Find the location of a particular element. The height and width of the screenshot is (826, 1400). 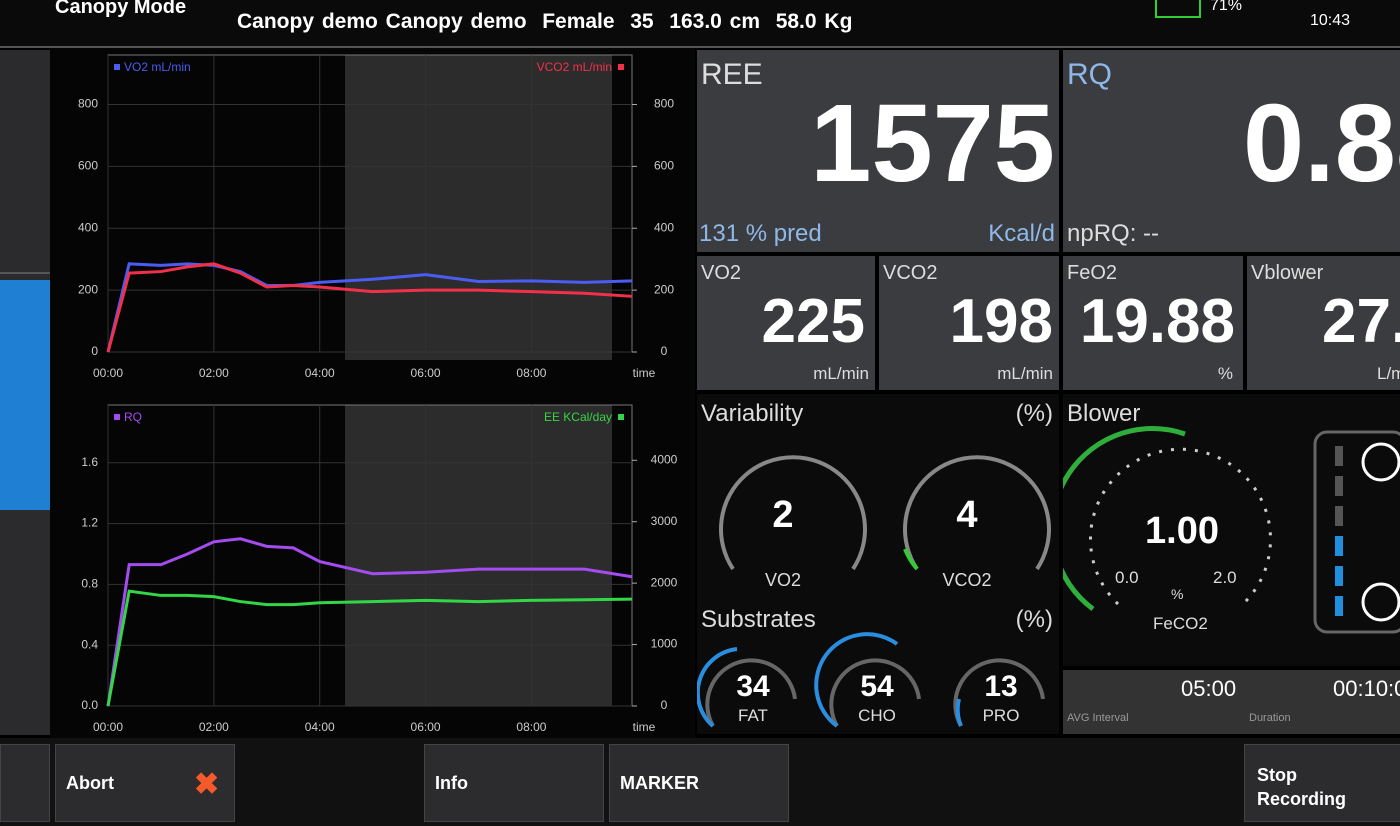

y-tick-label: 0.0 is located at coordinates (89, 705).